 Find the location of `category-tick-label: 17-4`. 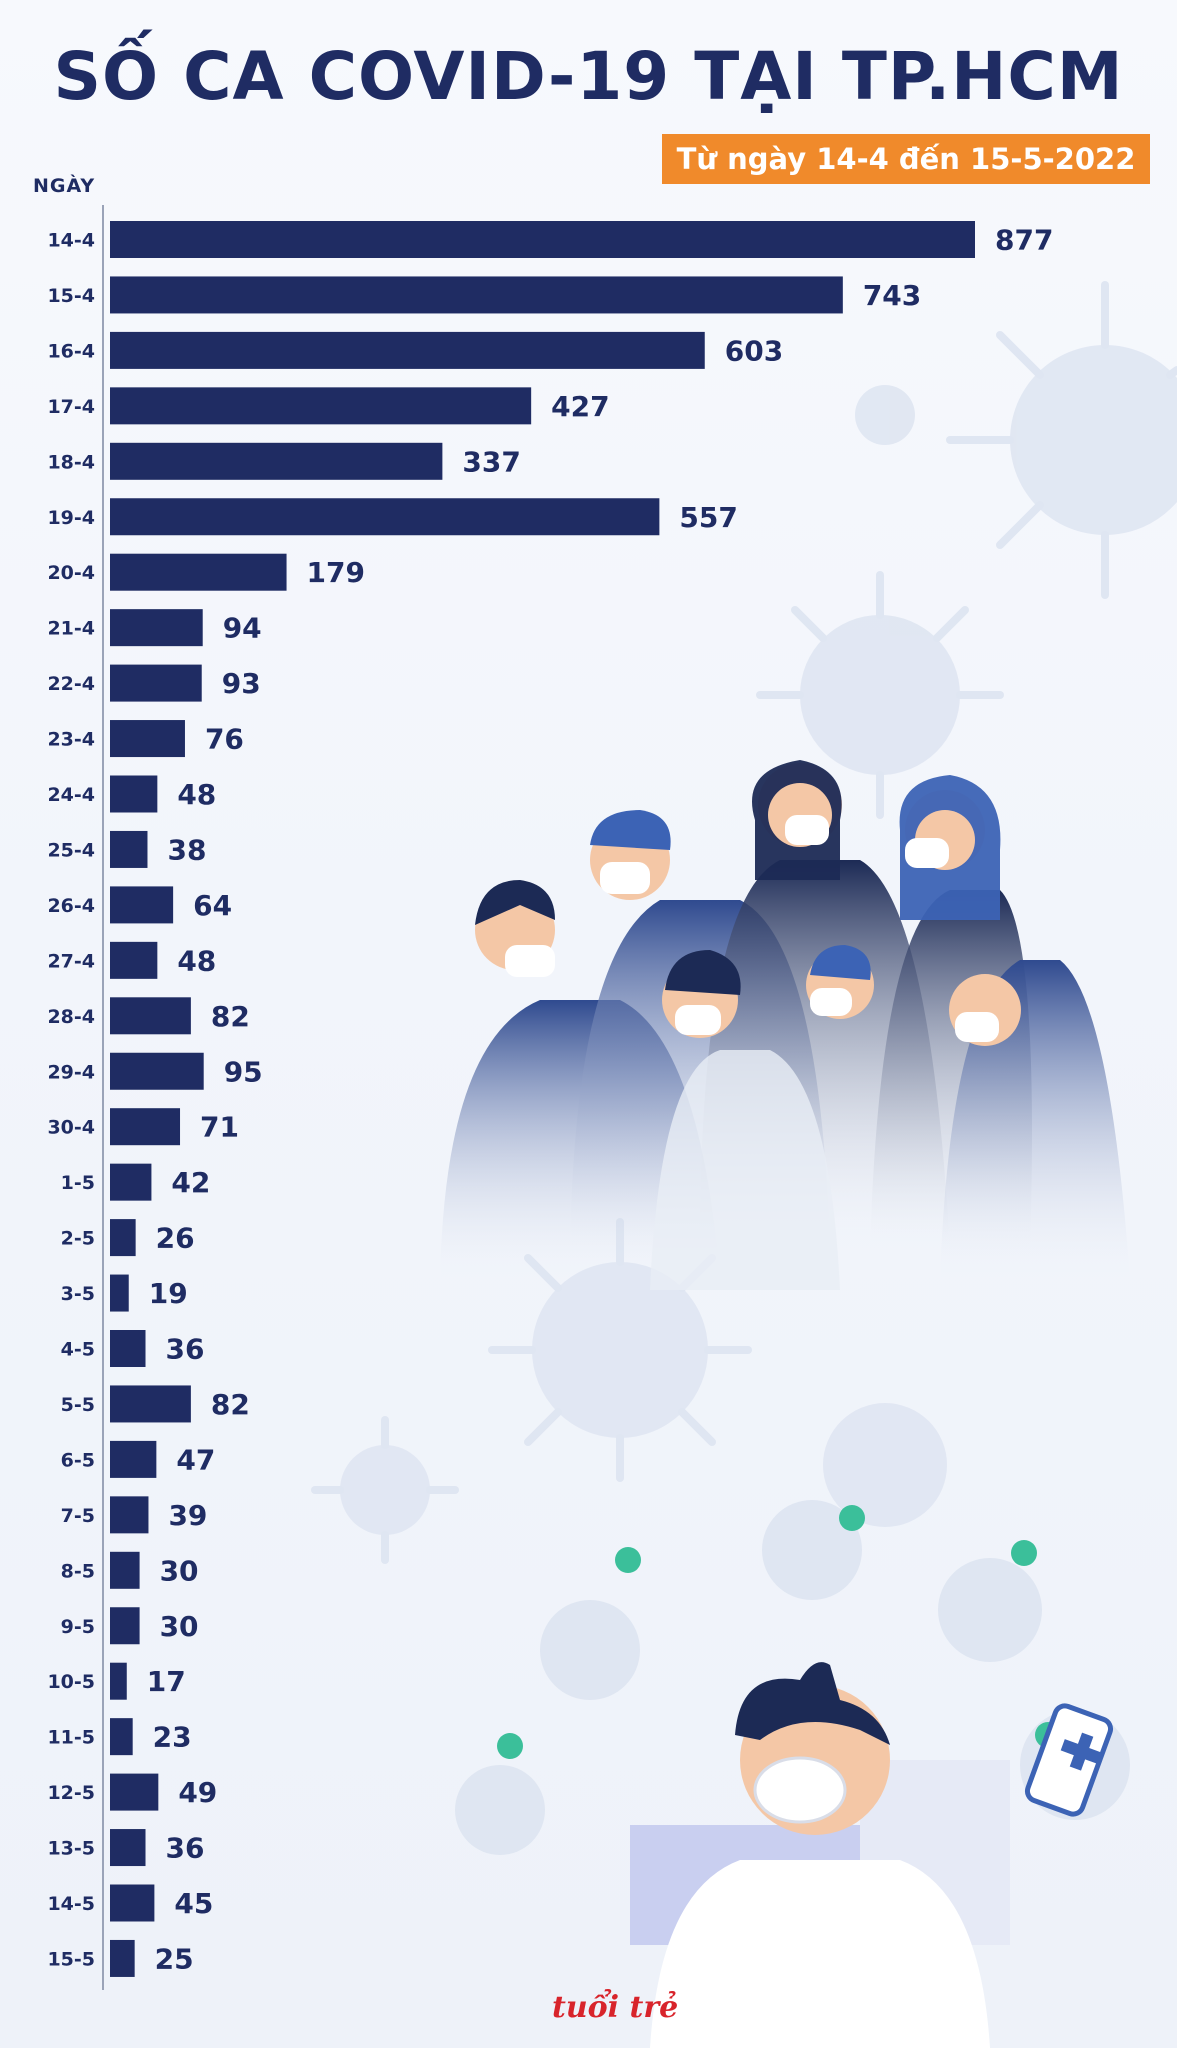

category-tick-label: 17-4 is located at coordinates (71, 407).